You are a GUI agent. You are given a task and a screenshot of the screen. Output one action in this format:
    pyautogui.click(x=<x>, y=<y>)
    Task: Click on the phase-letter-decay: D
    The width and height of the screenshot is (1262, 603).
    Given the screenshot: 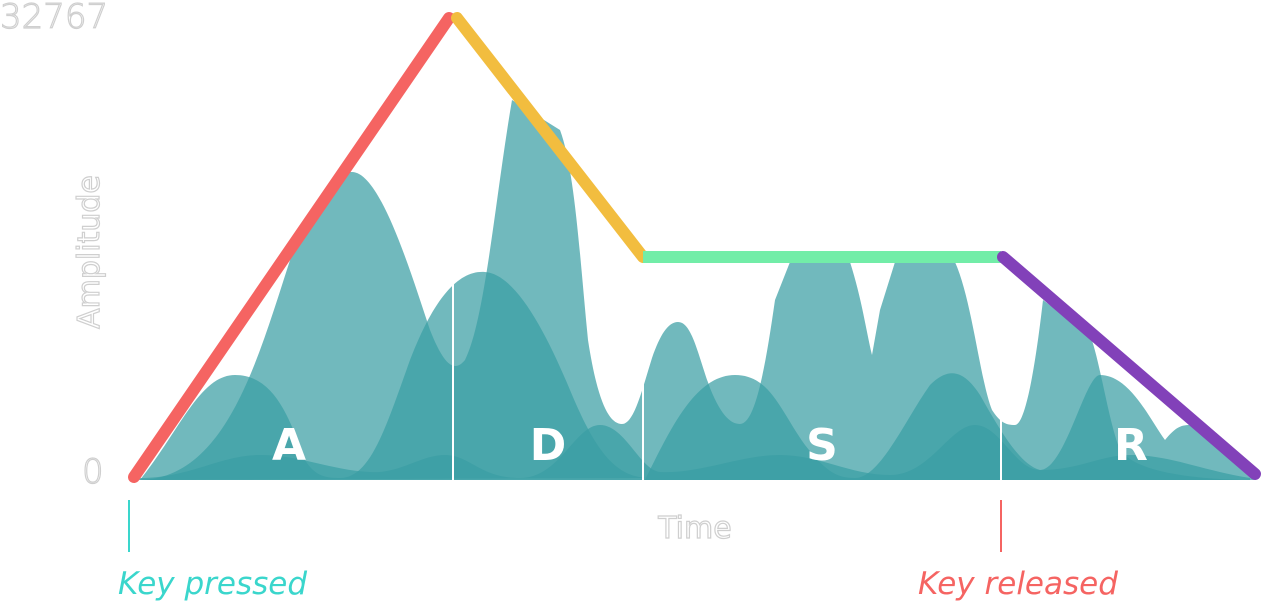 What is the action you would take?
    pyautogui.click(x=548, y=445)
    